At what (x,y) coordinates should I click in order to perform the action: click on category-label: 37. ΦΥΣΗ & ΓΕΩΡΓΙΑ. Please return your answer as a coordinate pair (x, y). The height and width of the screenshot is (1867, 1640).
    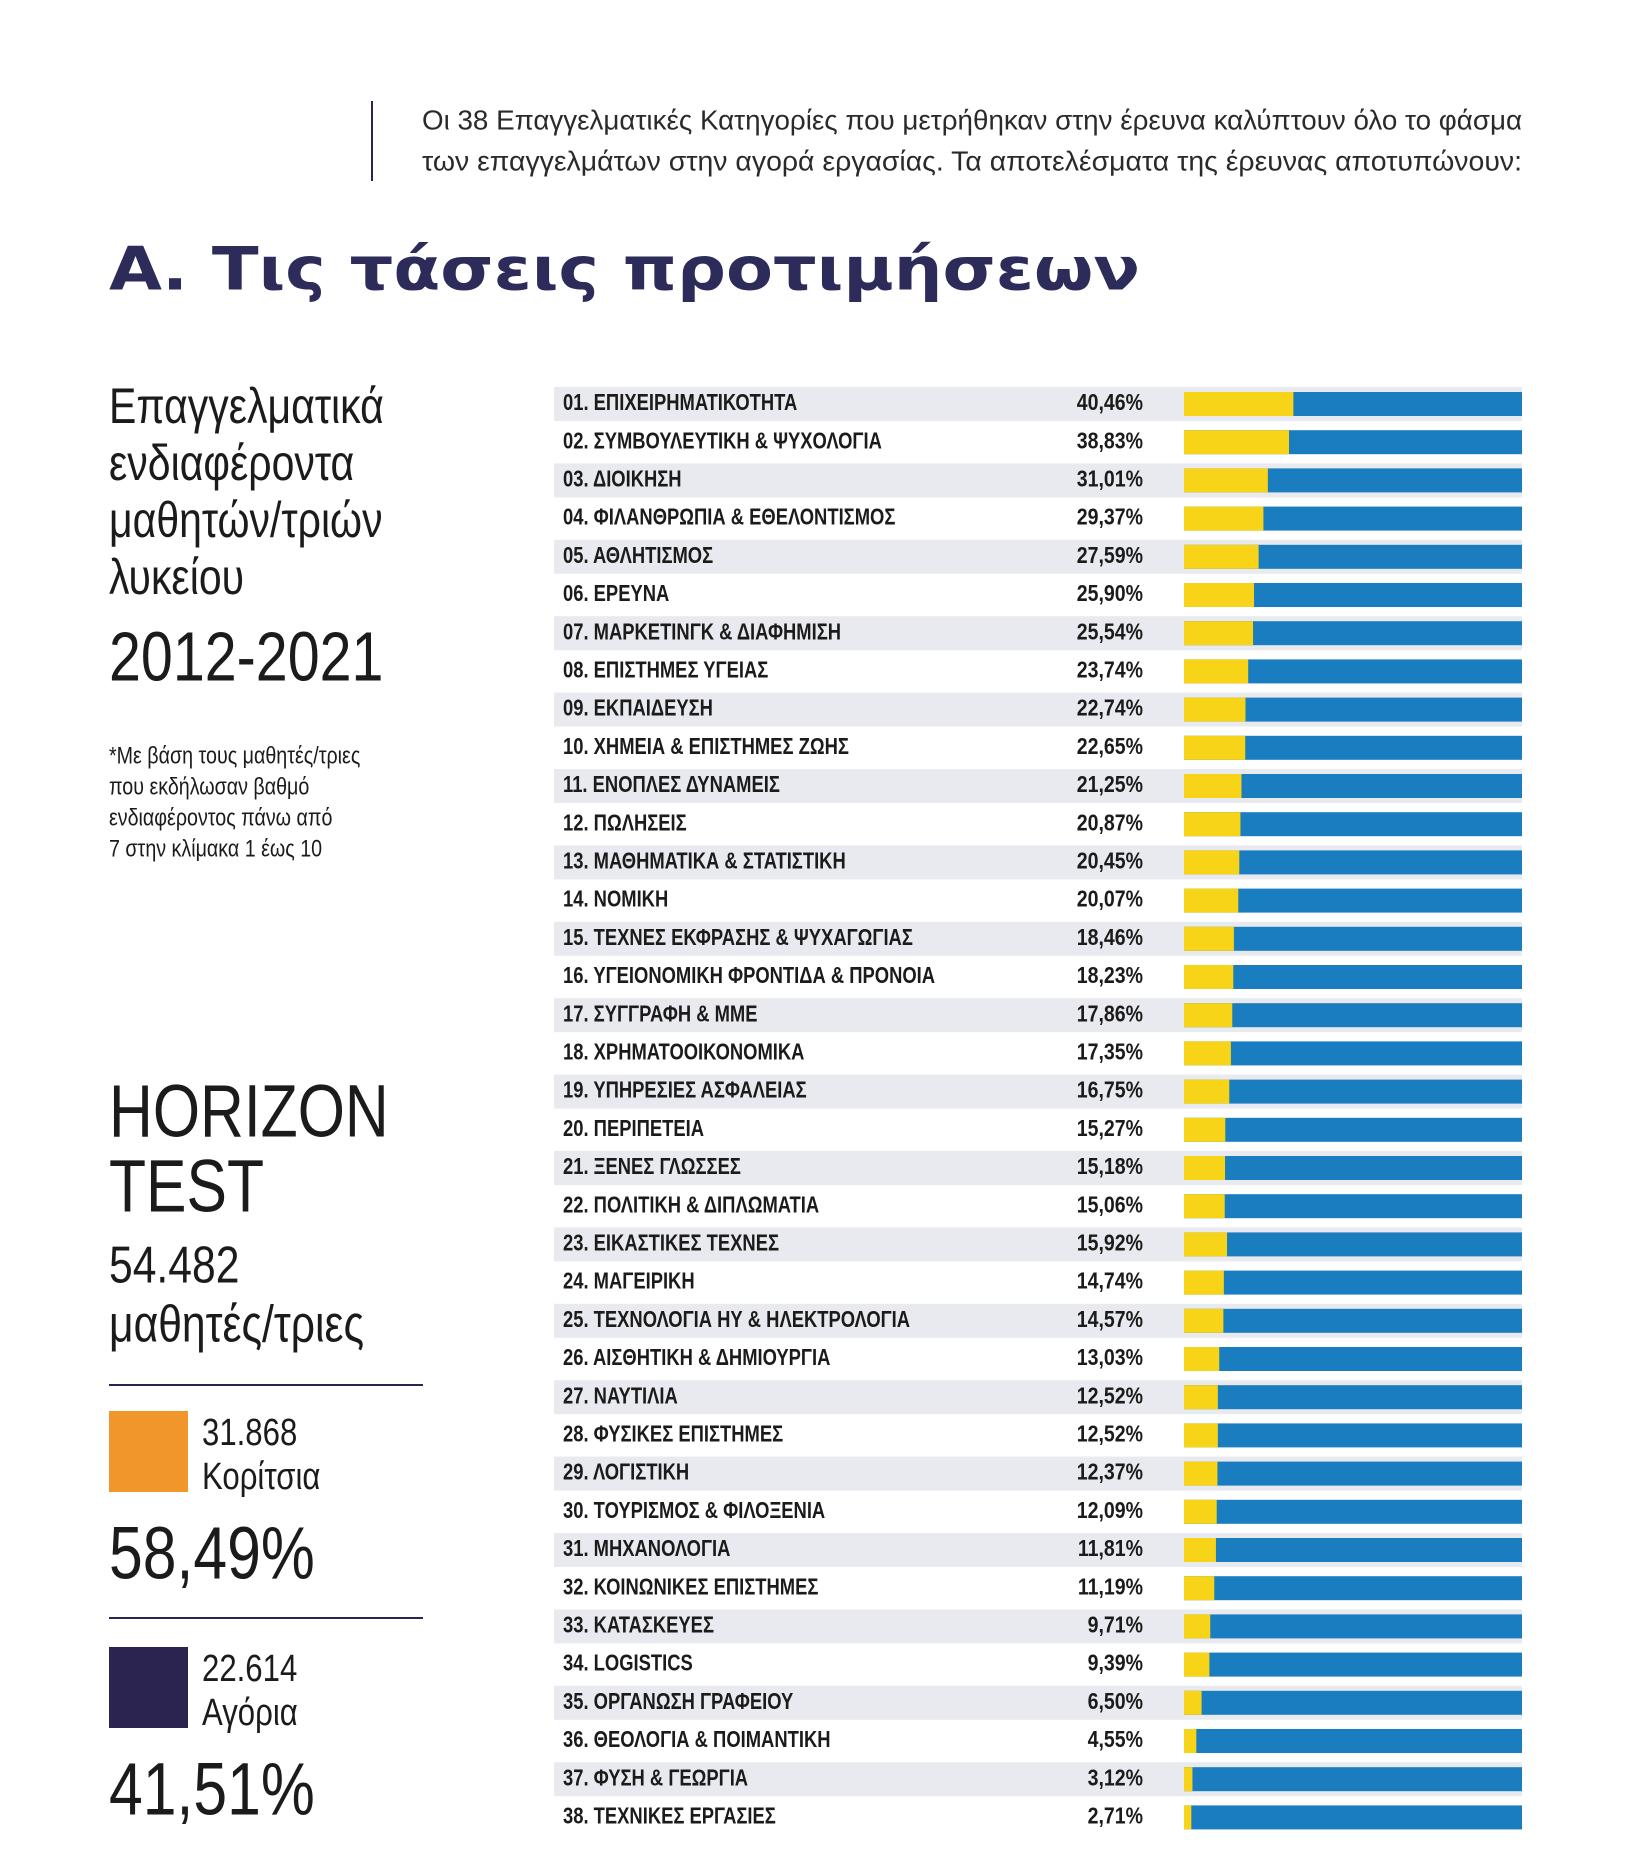
    Looking at the image, I should click on (655, 1777).